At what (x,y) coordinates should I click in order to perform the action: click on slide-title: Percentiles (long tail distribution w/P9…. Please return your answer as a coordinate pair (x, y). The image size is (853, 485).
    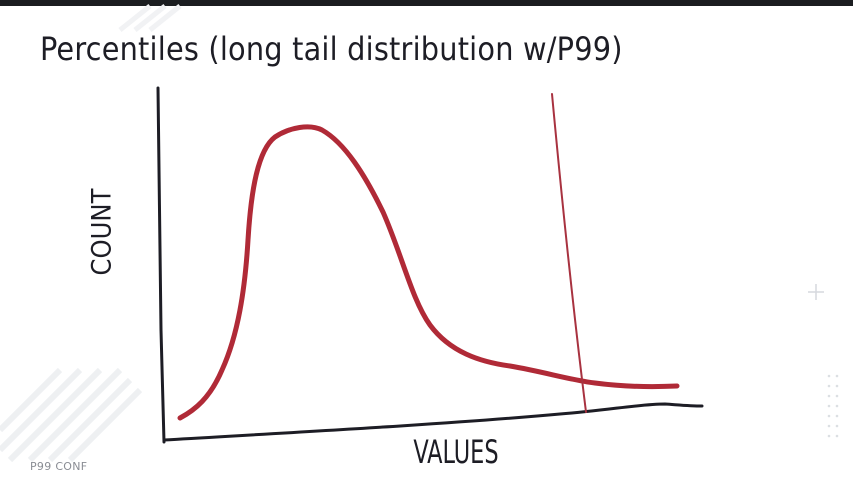
    Looking at the image, I should click on (331, 49).